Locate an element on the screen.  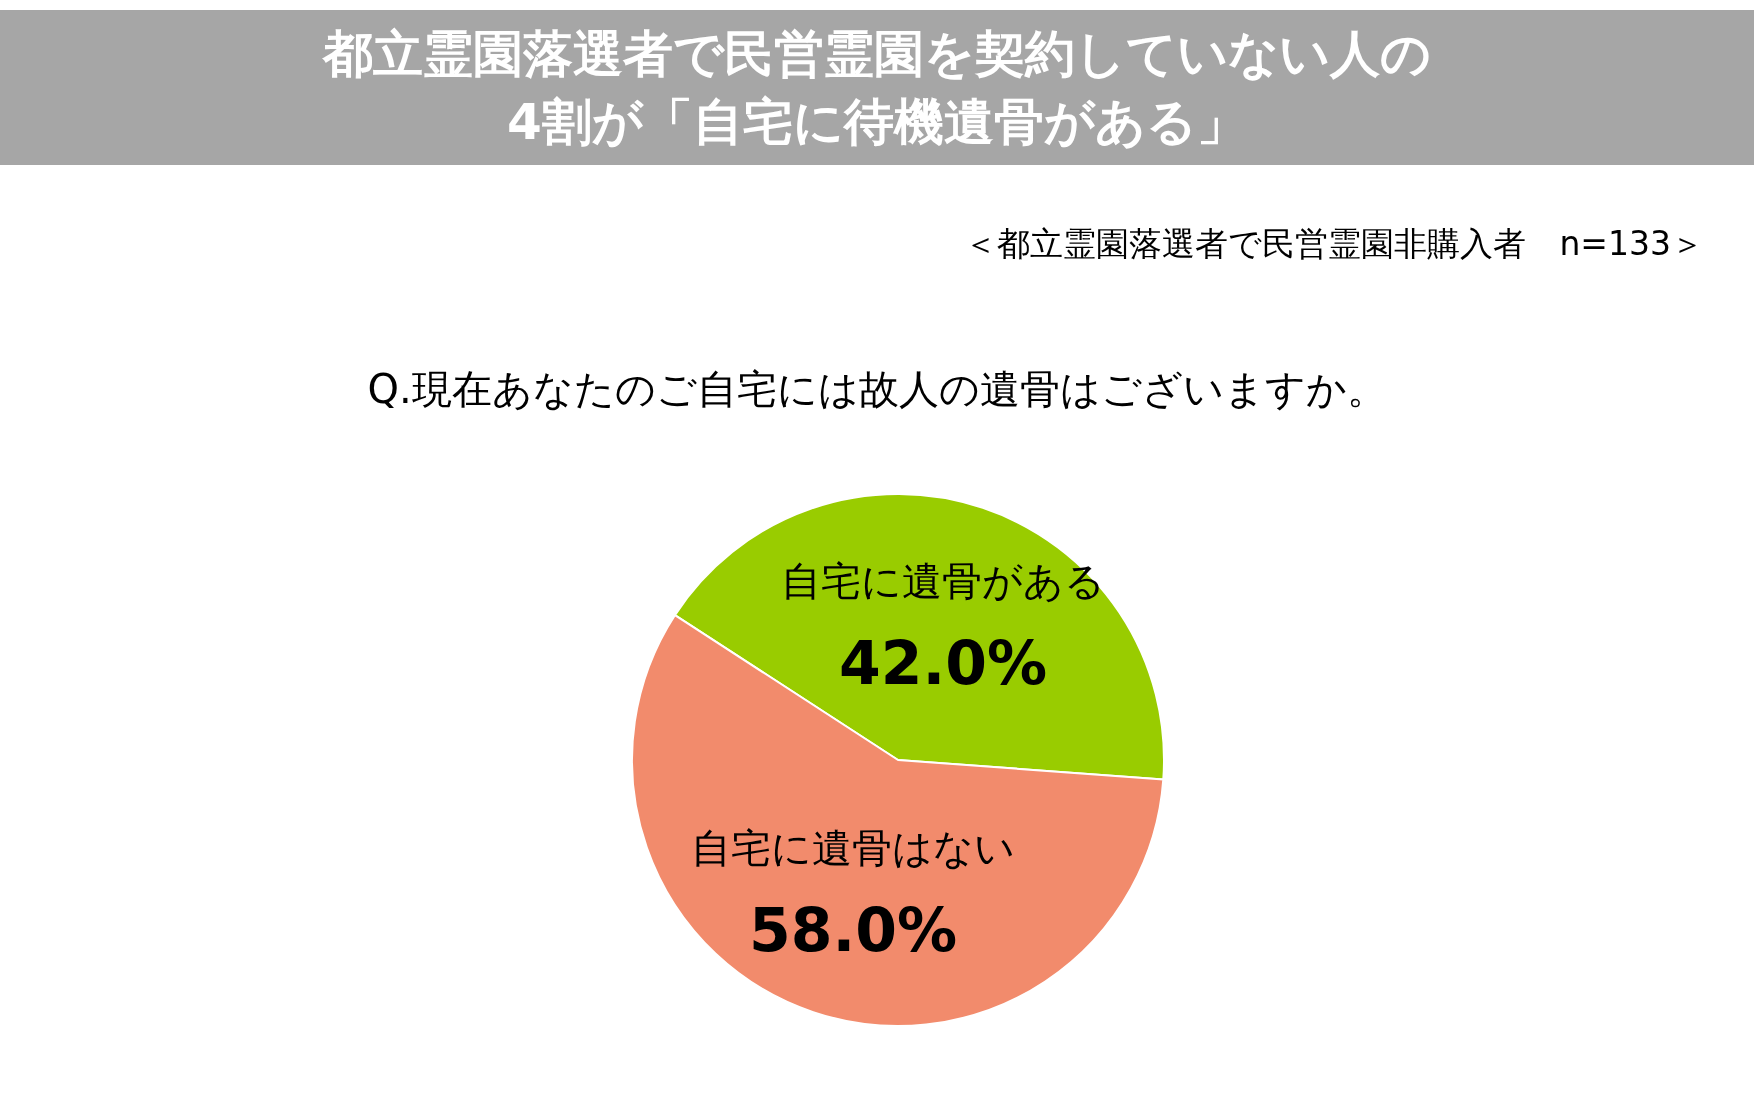
chart-subtitle: Q.現在あなたのご自宅には故人の遺骨はございますか。 is located at coordinates (877, 389).